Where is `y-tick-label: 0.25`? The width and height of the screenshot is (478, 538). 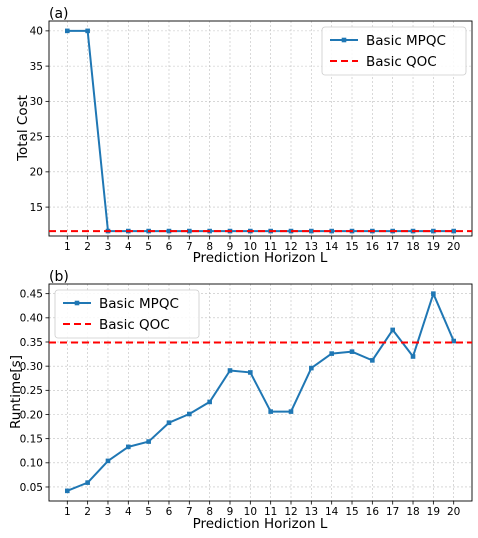
y-tick-label: 0.25 is located at coordinates (31, 391).